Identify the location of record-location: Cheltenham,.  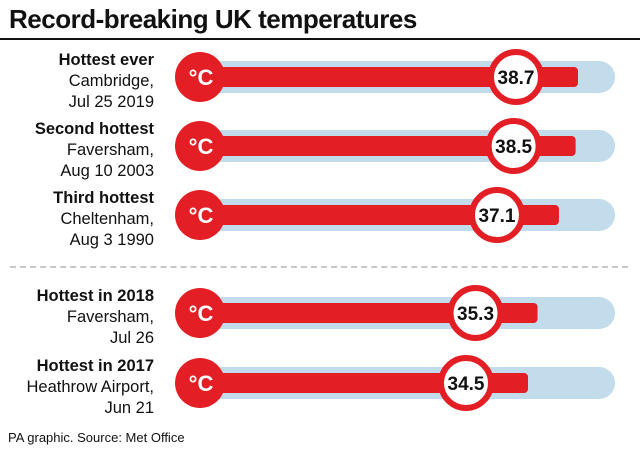
(107, 219).